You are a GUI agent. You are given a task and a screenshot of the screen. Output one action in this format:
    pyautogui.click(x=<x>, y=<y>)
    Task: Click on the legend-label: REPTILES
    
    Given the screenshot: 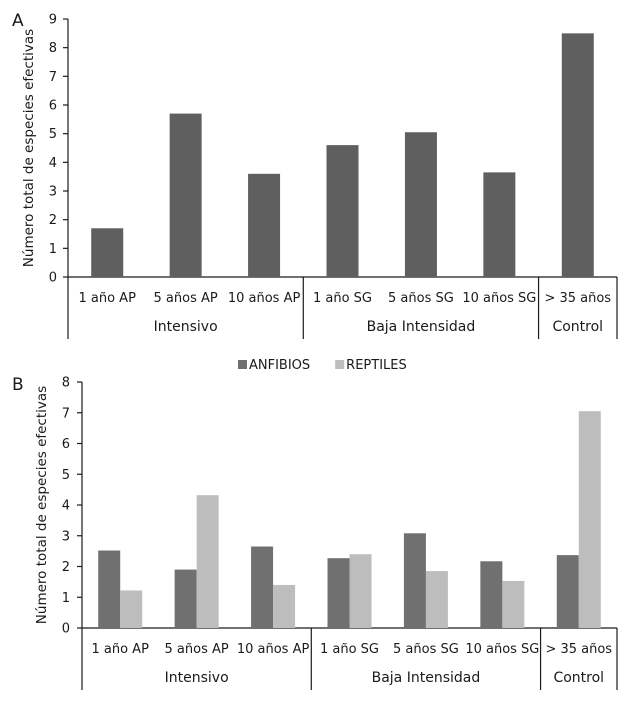 What is the action you would take?
    pyautogui.click(x=376, y=365)
    